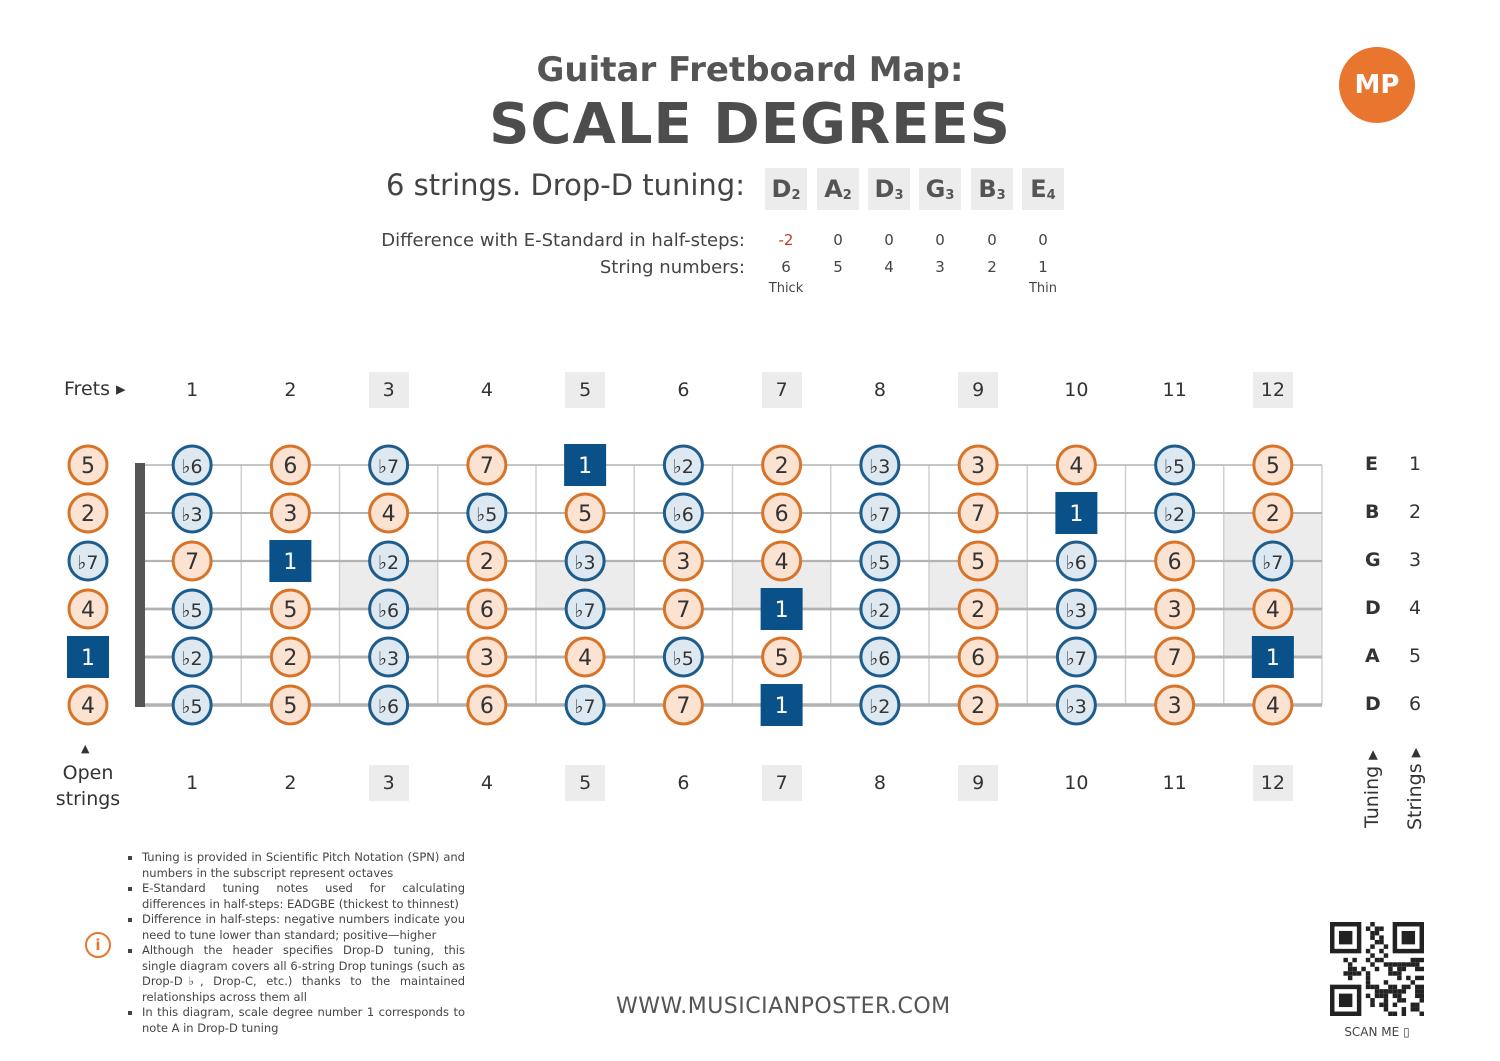 The height and width of the screenshot is (1061, 1500). Describe the element at coordinates (1415, 464) in the screenshot. I see `string-number-label: 1` at that location.